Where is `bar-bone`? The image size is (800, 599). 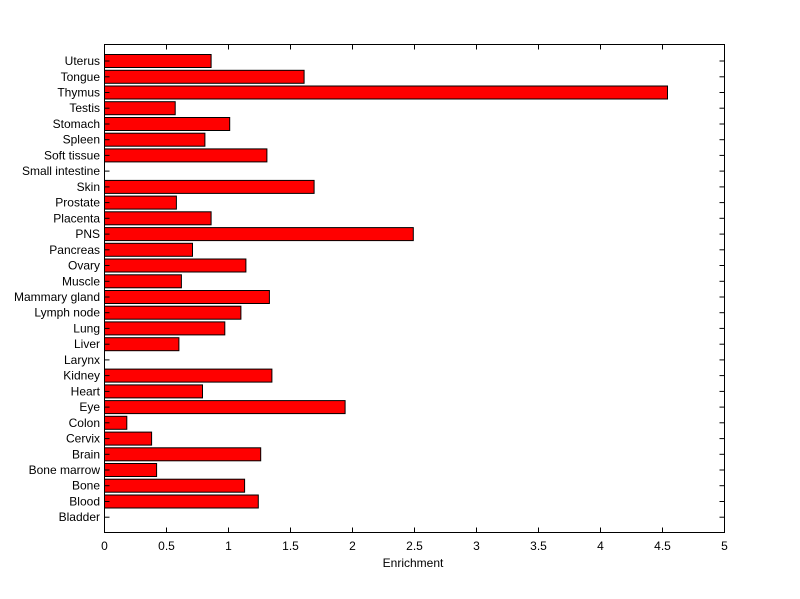
bar-bone is located at coordinates (175, 485).